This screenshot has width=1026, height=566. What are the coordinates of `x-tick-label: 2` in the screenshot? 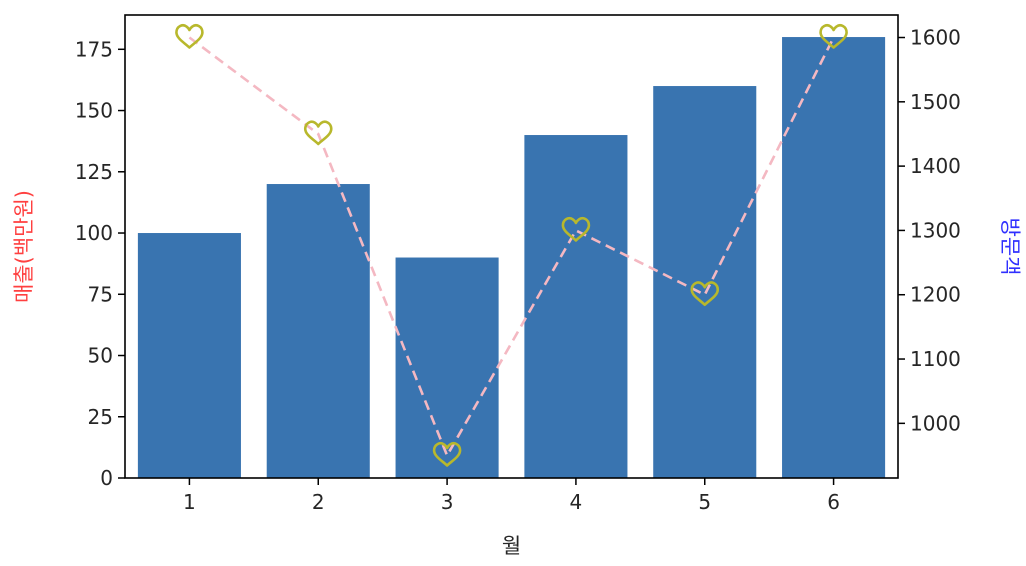 It's located at (318, 502).